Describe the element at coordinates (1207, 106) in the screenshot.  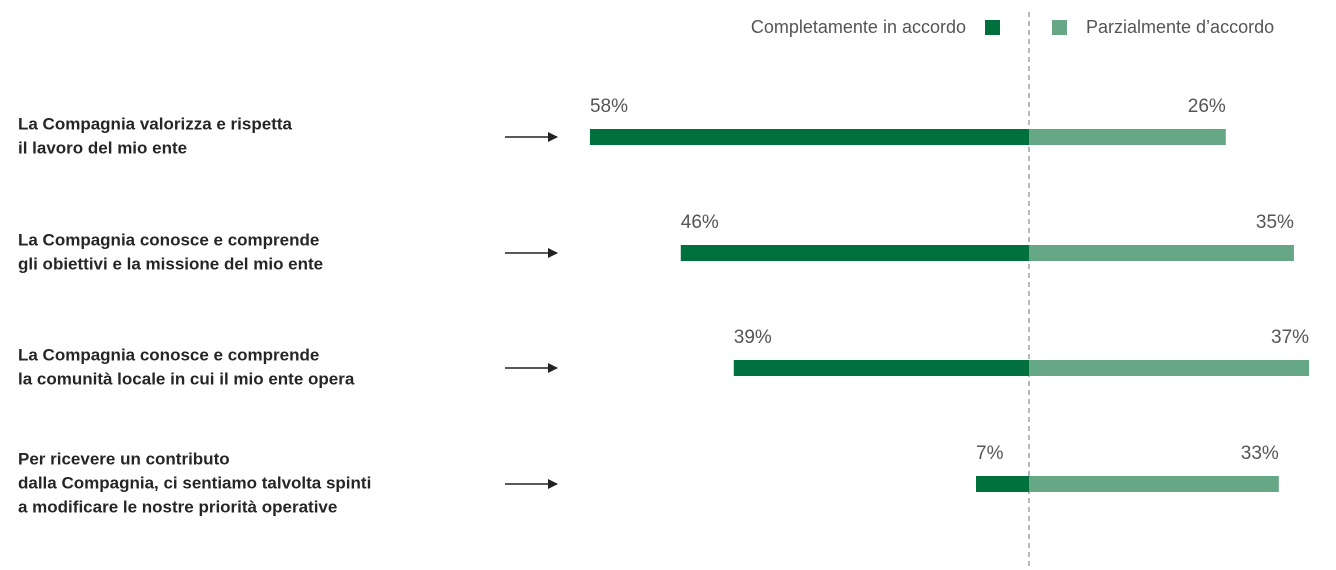
I see `value-label: 26%` at that location.